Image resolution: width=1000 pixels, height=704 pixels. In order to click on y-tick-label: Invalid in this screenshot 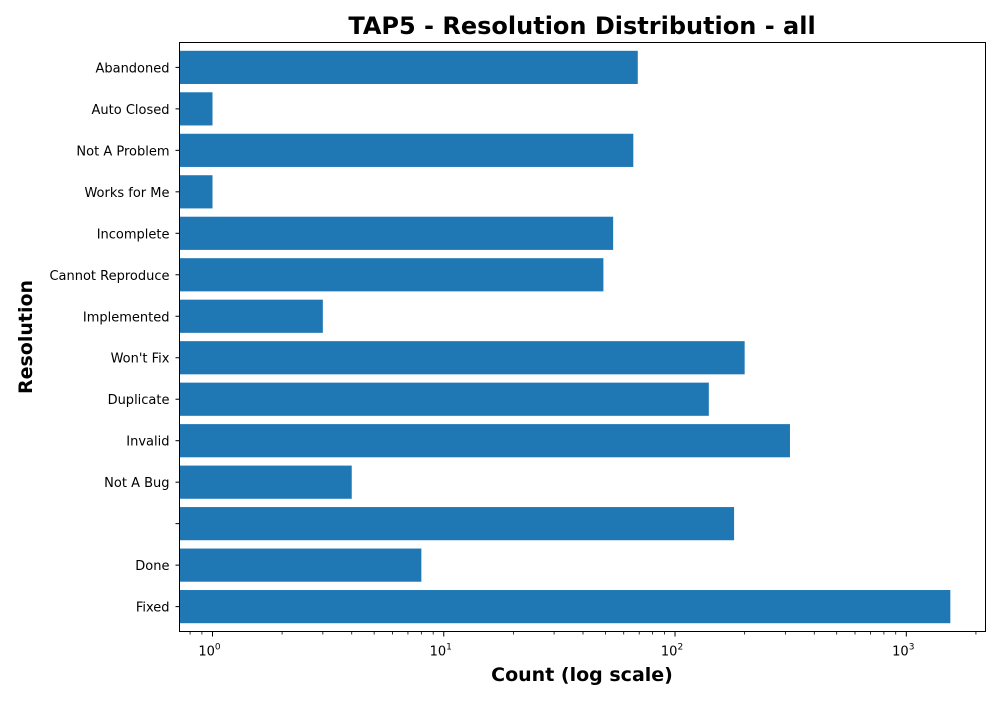, I will do `click(147, 442)`.